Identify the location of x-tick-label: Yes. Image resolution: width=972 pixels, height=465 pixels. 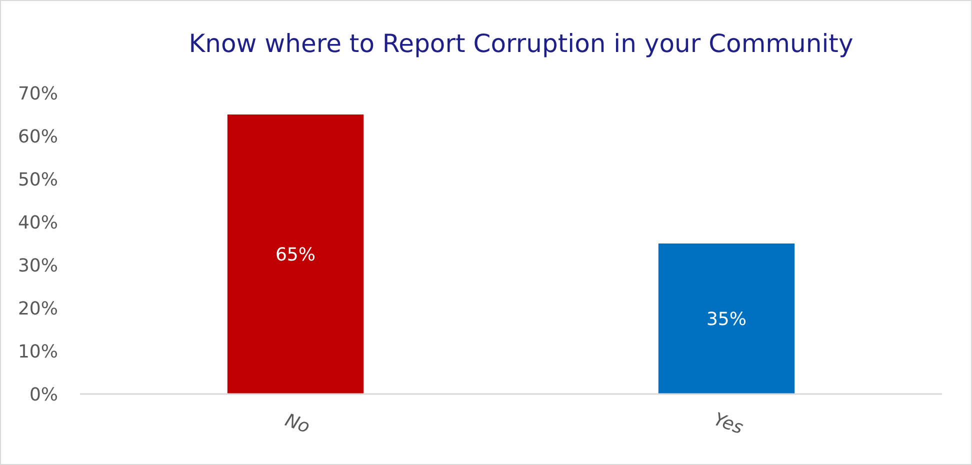
(728, 423).